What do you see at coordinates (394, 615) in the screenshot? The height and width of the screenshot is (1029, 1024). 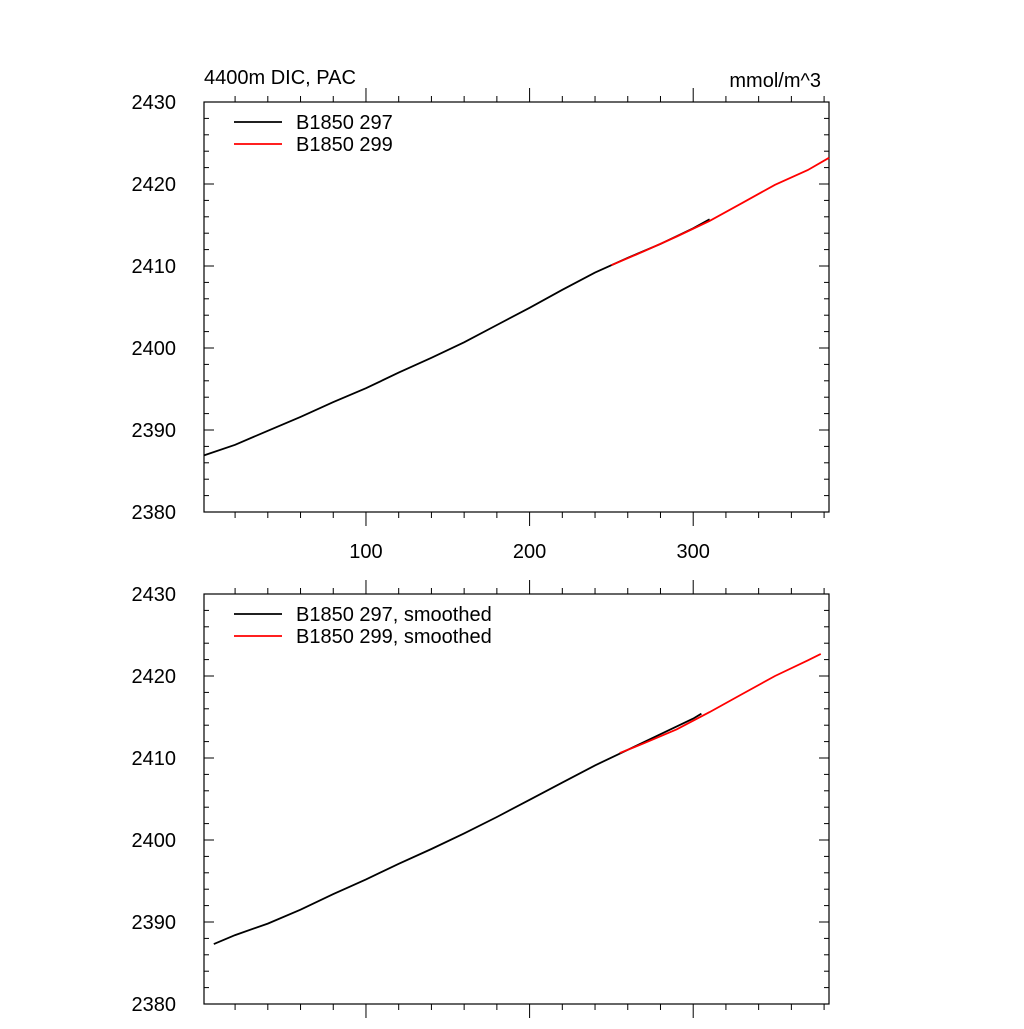 I see `legend-label: B1850 297, smoothed` at bounding box center [394, 615].